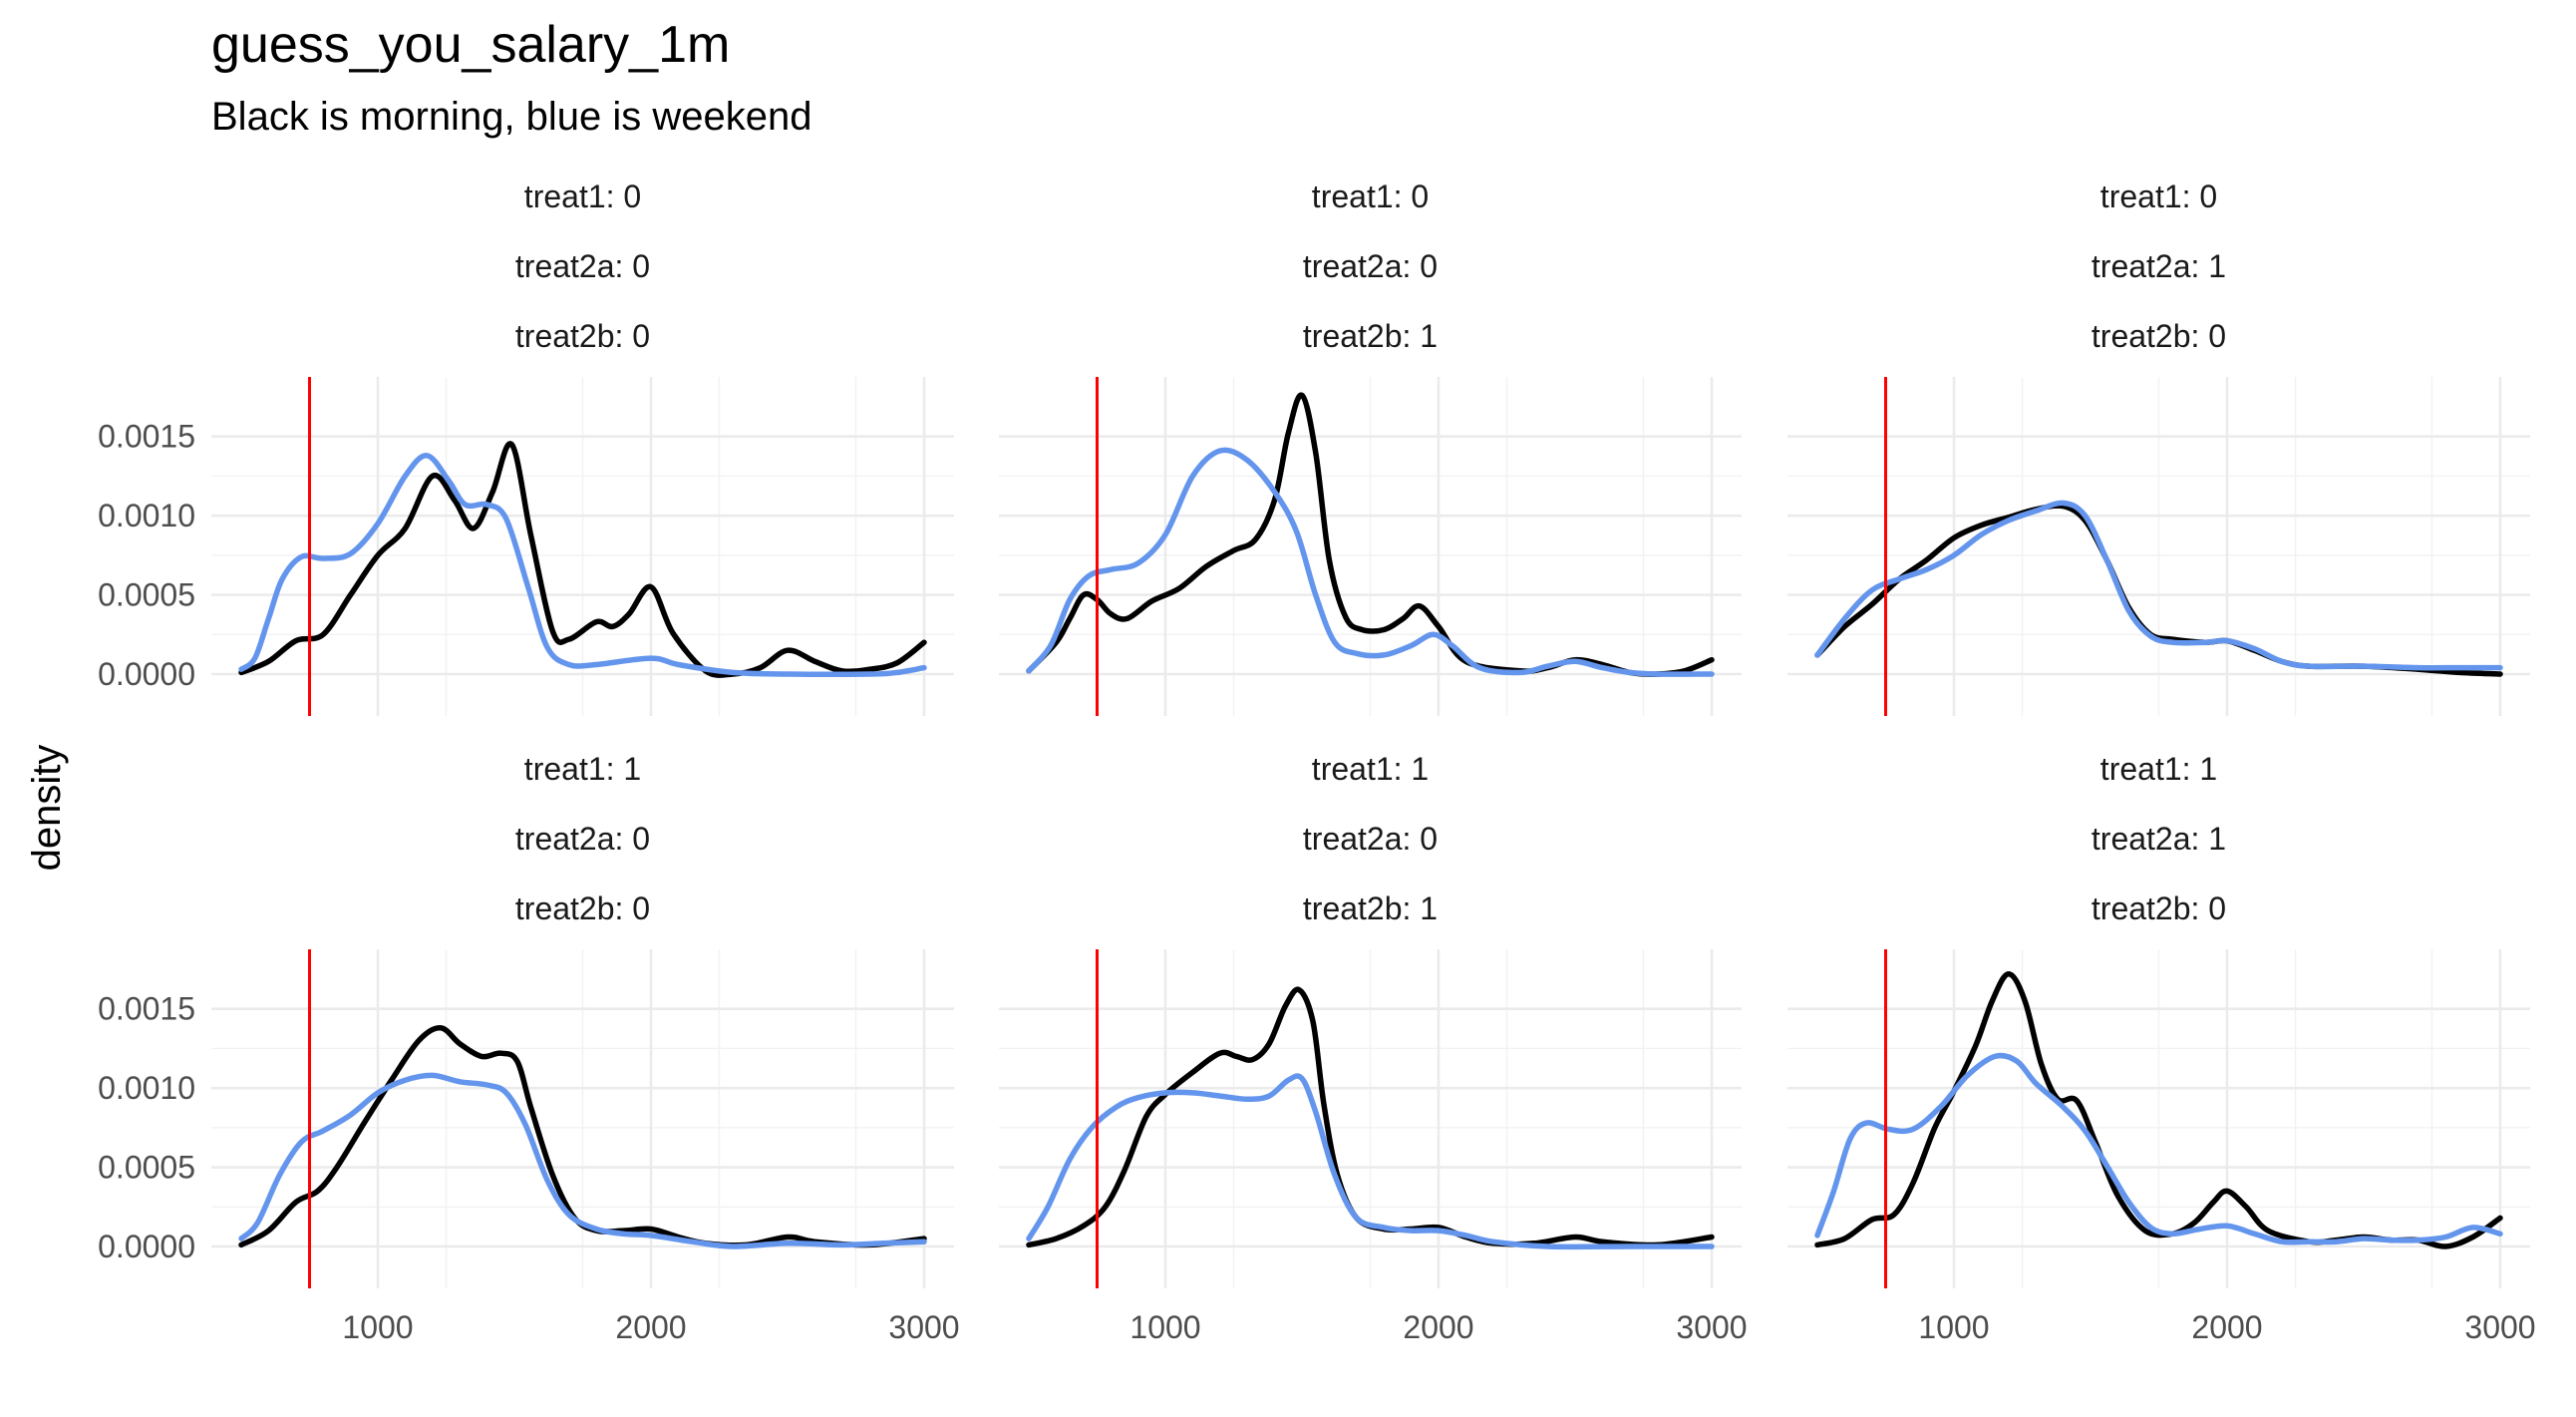 This screenshot has height=1417, width=2576. I want to click on facet-panel: treat1: 0 treat2a: 1 treat2b: 0, so click(2158, 447).